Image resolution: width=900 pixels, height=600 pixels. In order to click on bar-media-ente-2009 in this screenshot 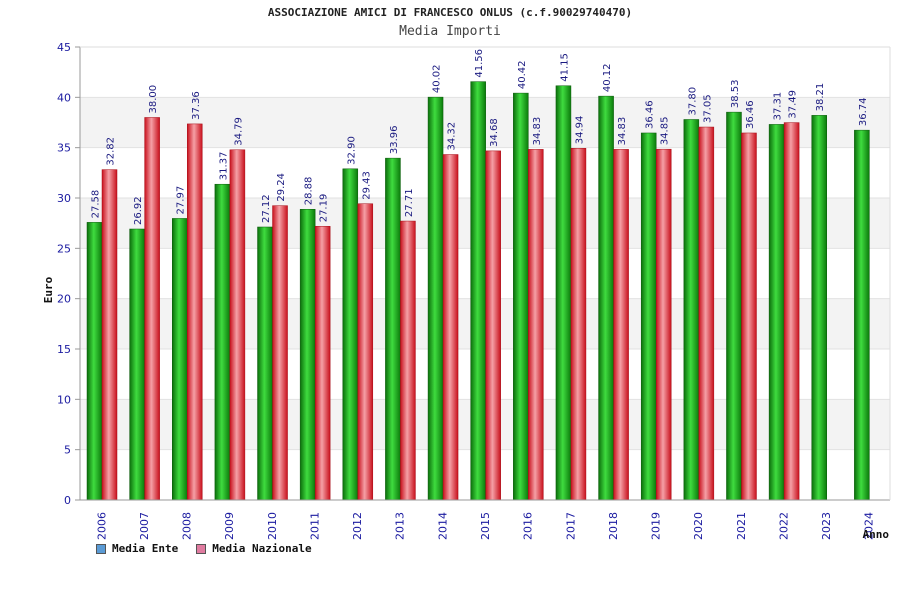, I will do `click(222, 342)`.